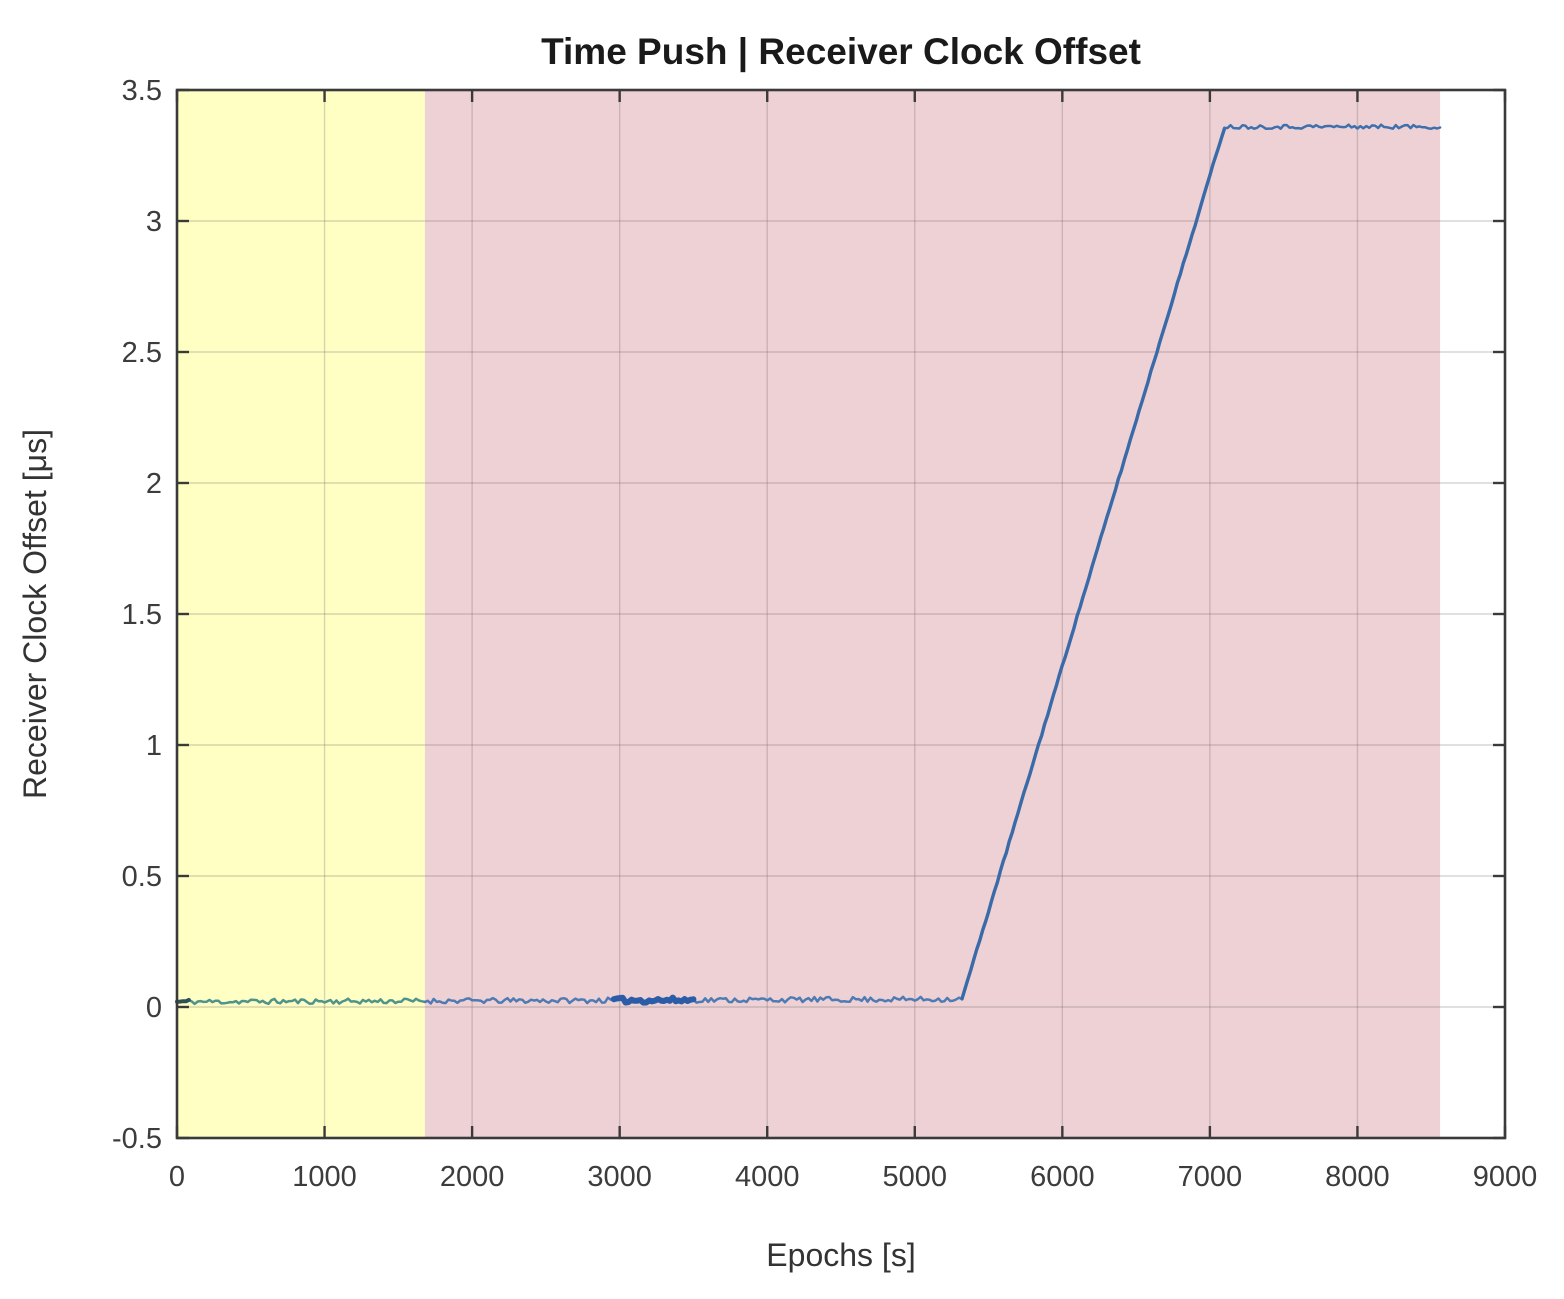 This screenshot has width=1564, height=1299. Describe the element at coordinates (915, 1177) in the screenshot. I see `x-tick-label: 5000` at that location.